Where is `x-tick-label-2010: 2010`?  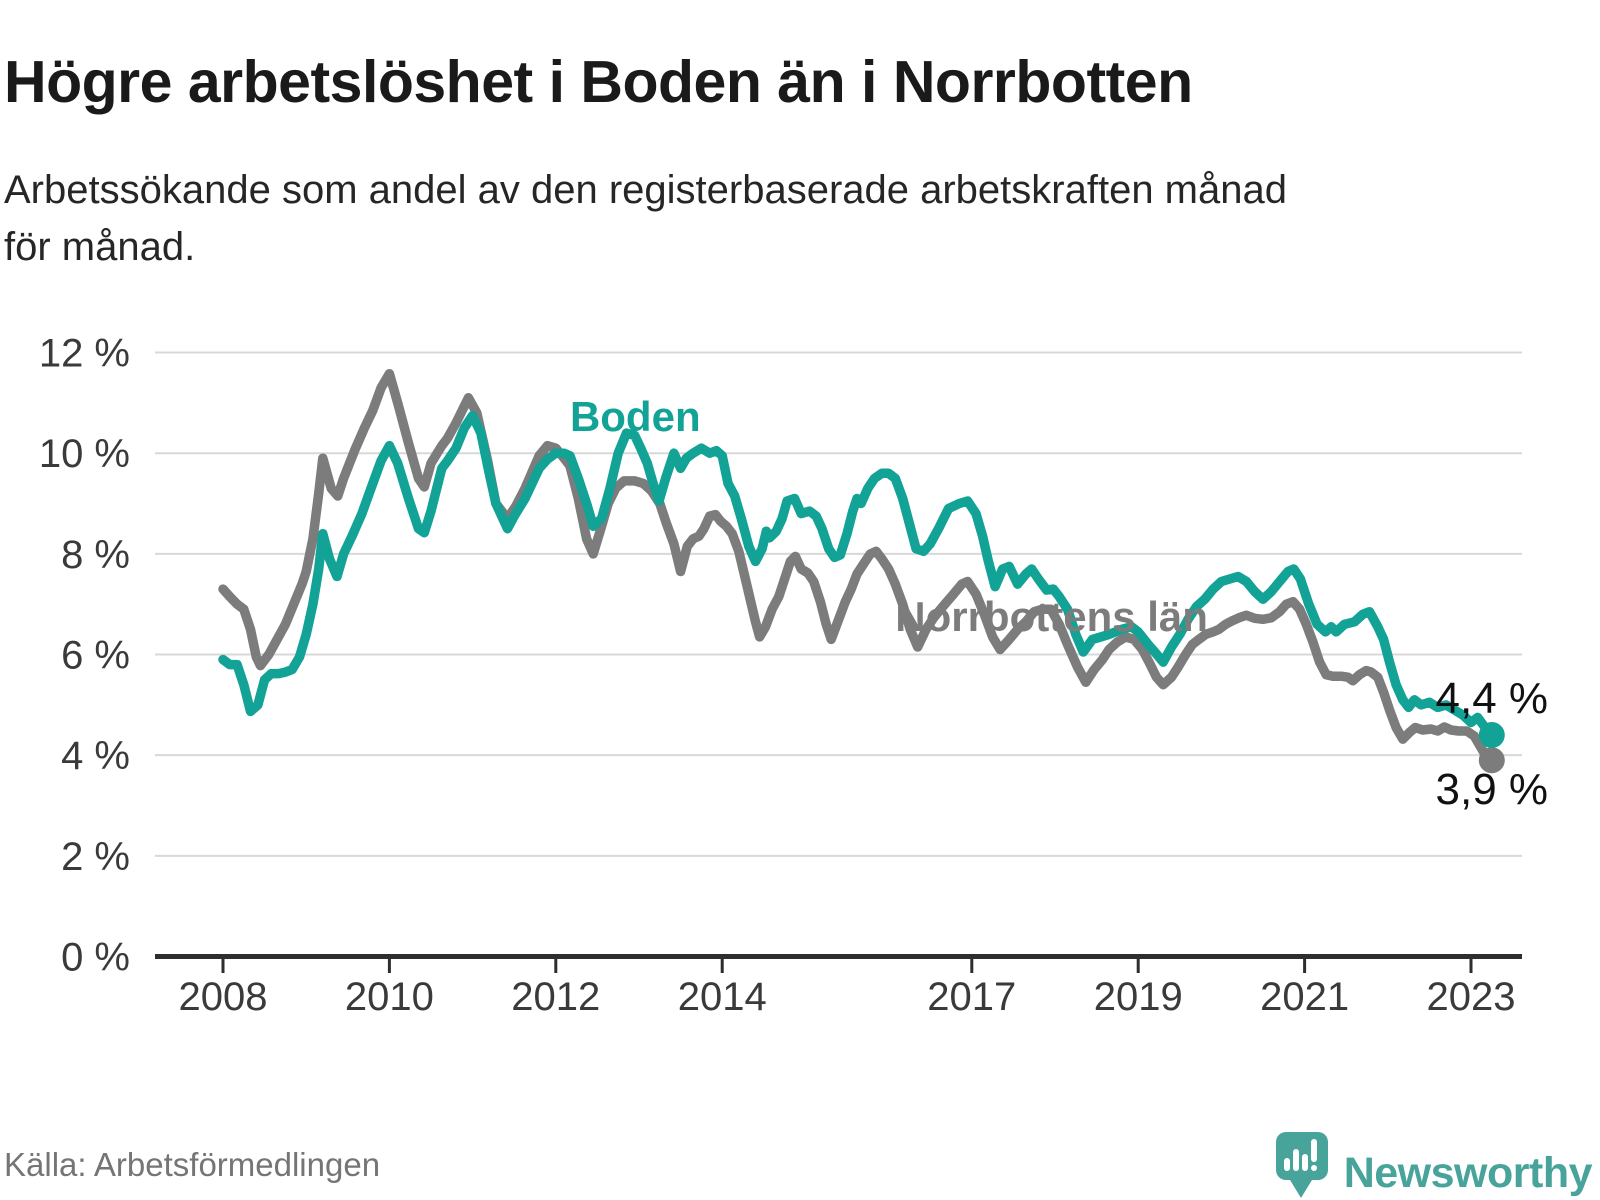
x-tick-label-2010: 2010 is located at coordinates (389, 997).